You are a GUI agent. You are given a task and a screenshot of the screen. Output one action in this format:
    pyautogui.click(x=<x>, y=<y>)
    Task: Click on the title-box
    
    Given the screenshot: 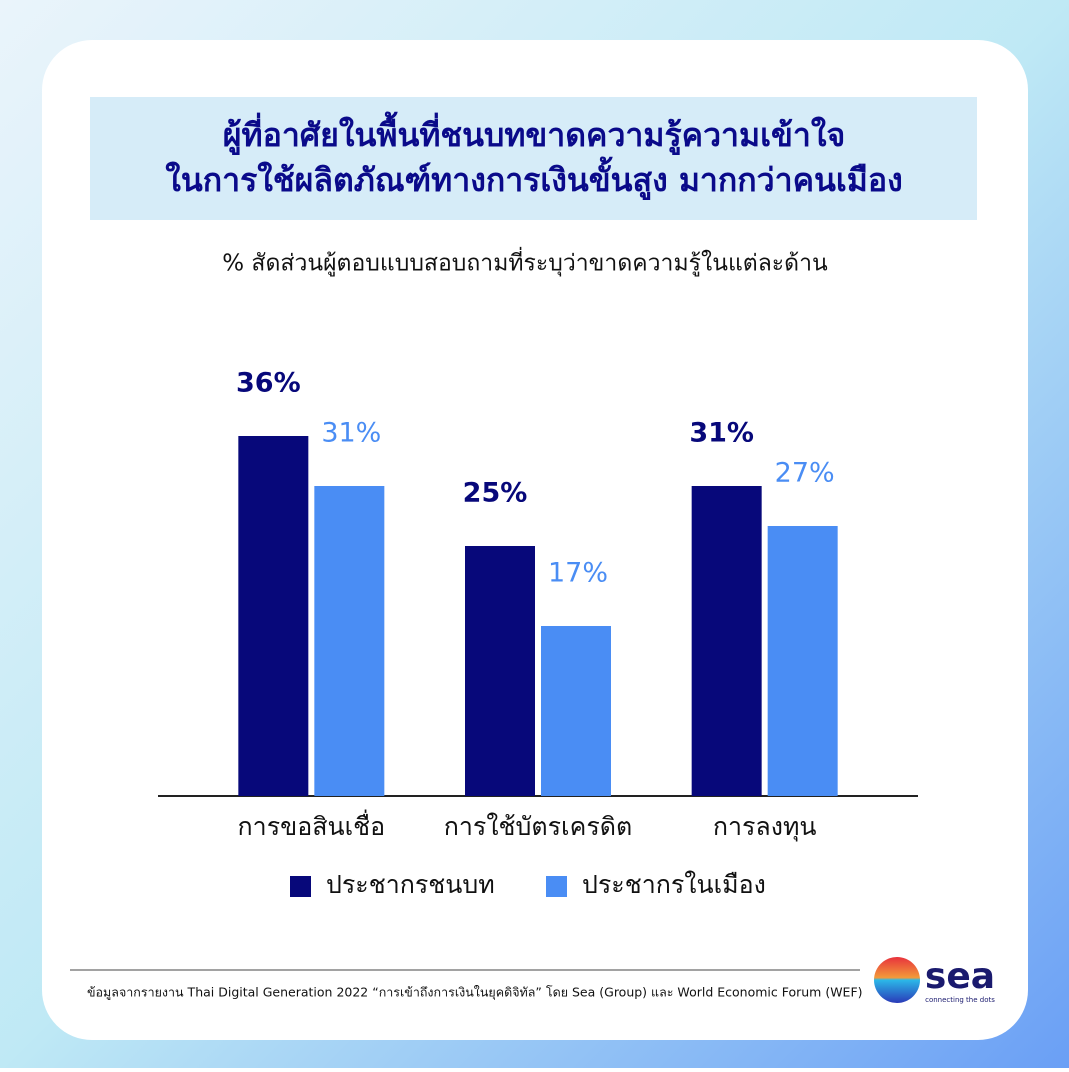 What is the action you would take?
    pyautogui.click(x=533, y=158)
    